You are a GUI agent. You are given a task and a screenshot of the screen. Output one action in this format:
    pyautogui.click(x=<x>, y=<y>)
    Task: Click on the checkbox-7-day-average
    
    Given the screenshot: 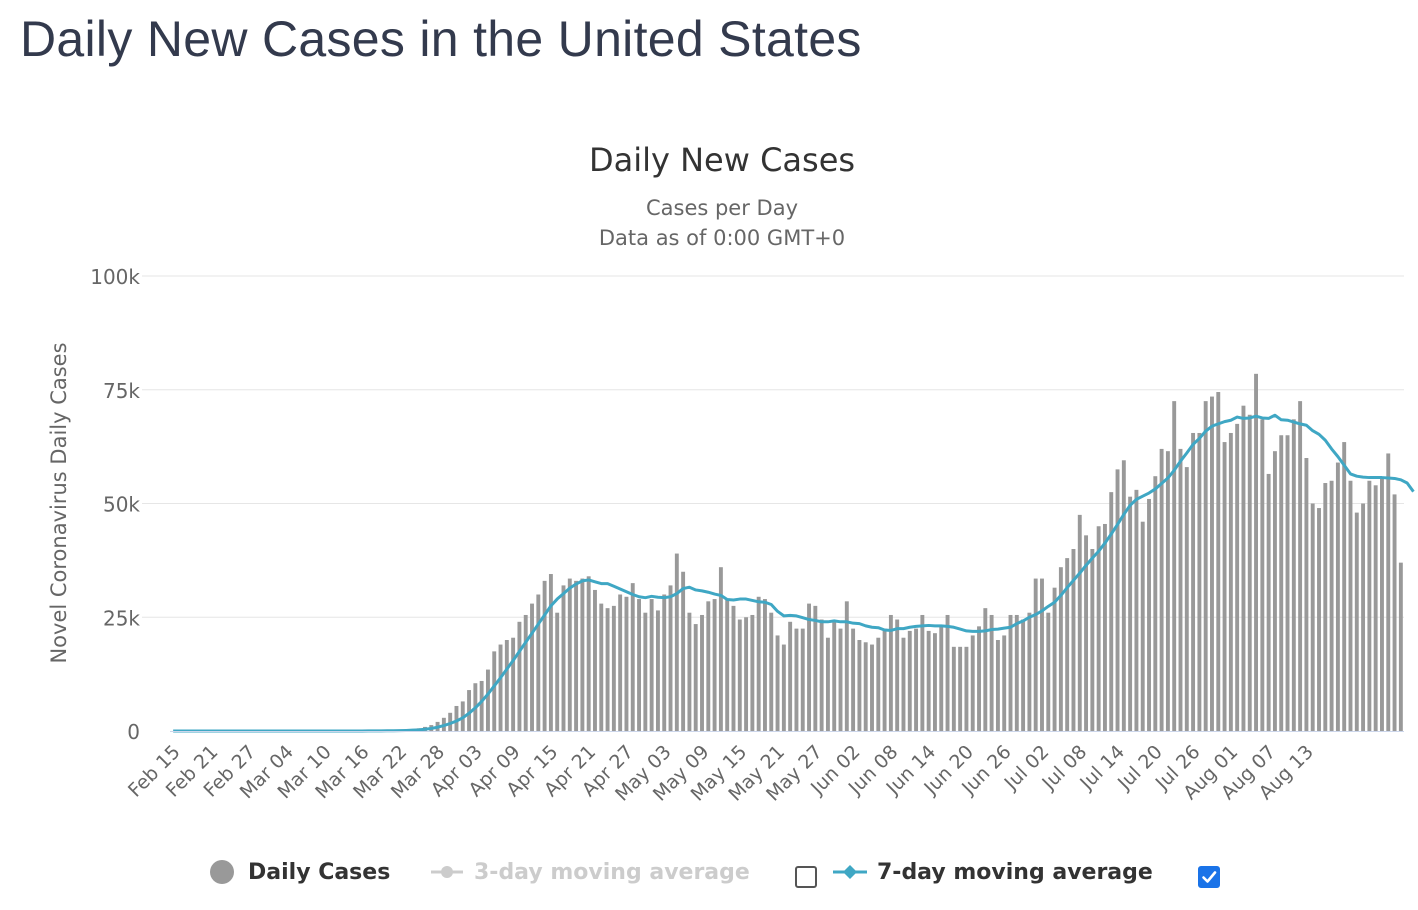 What is the action you would take?
    pyautogui.click(x=1209, y=877)
    